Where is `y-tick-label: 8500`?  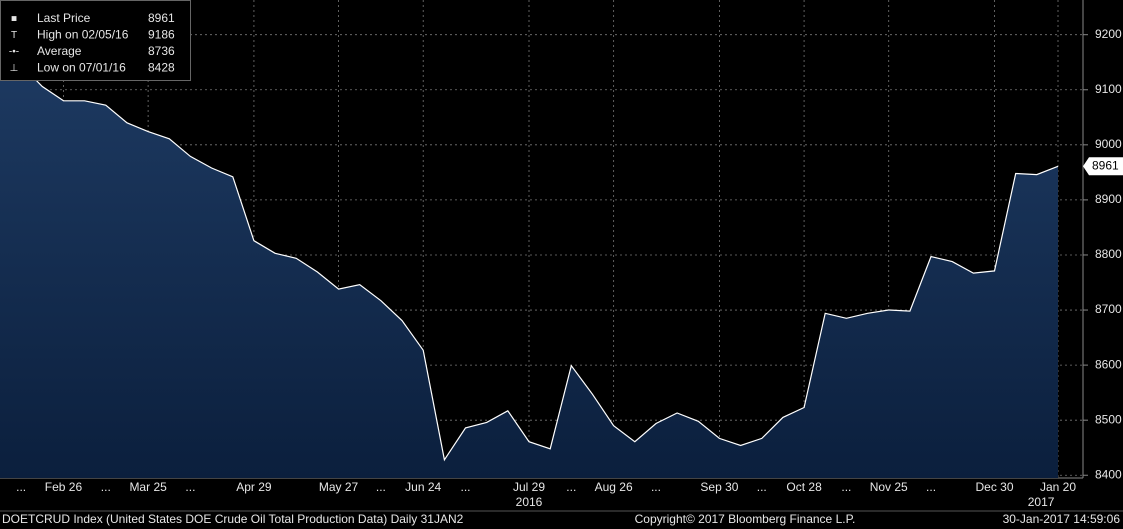 y-tick-label: 8500 is located at coordinates (1108, 419).